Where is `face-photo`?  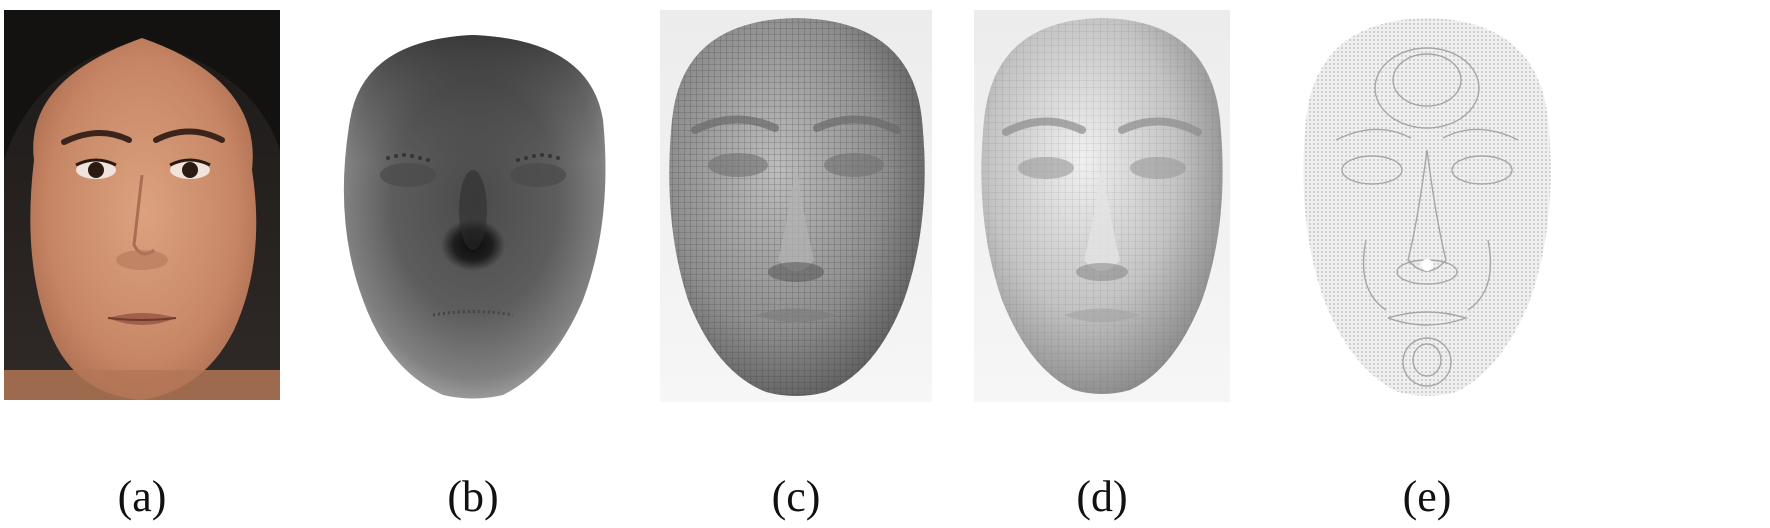
face-photo is located at coordinates (142, 205).